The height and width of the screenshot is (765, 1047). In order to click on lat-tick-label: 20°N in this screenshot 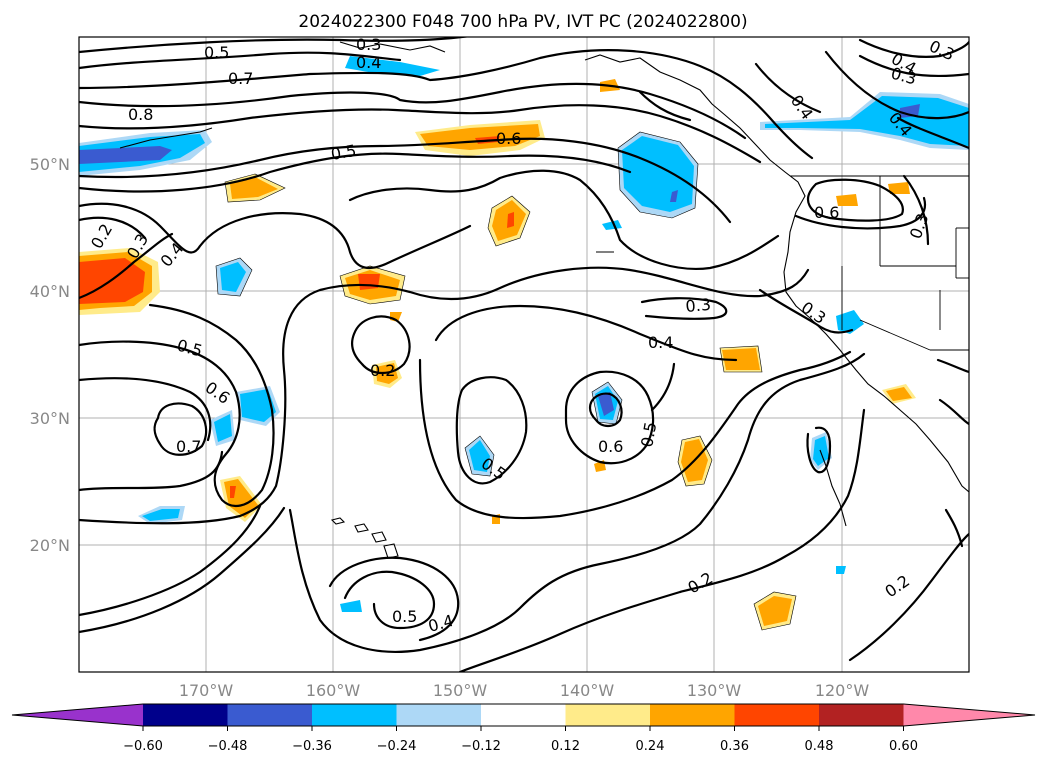, I will do `click(50, 545)`.